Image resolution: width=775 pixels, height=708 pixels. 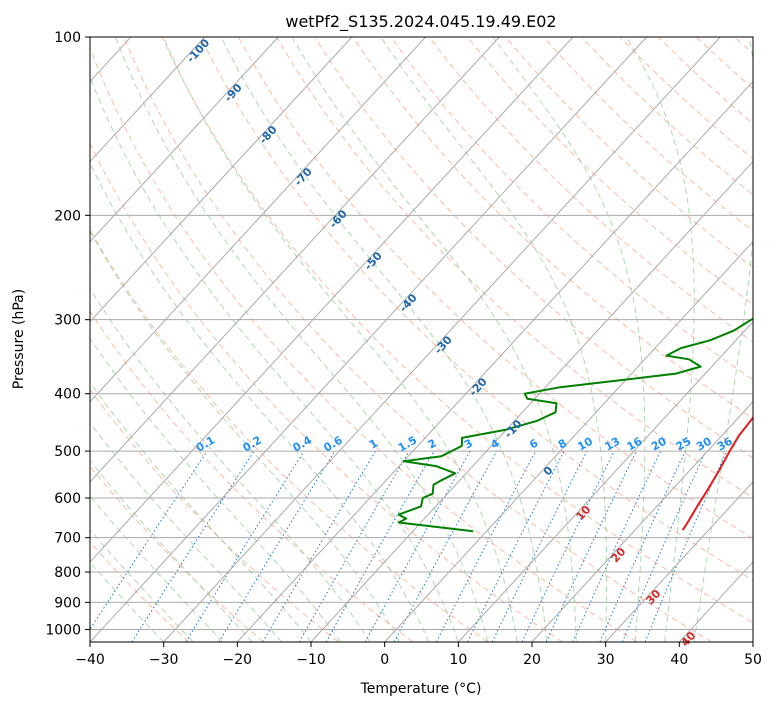 I want to click on x-tick-label: 0, so click(x=384, y=660).